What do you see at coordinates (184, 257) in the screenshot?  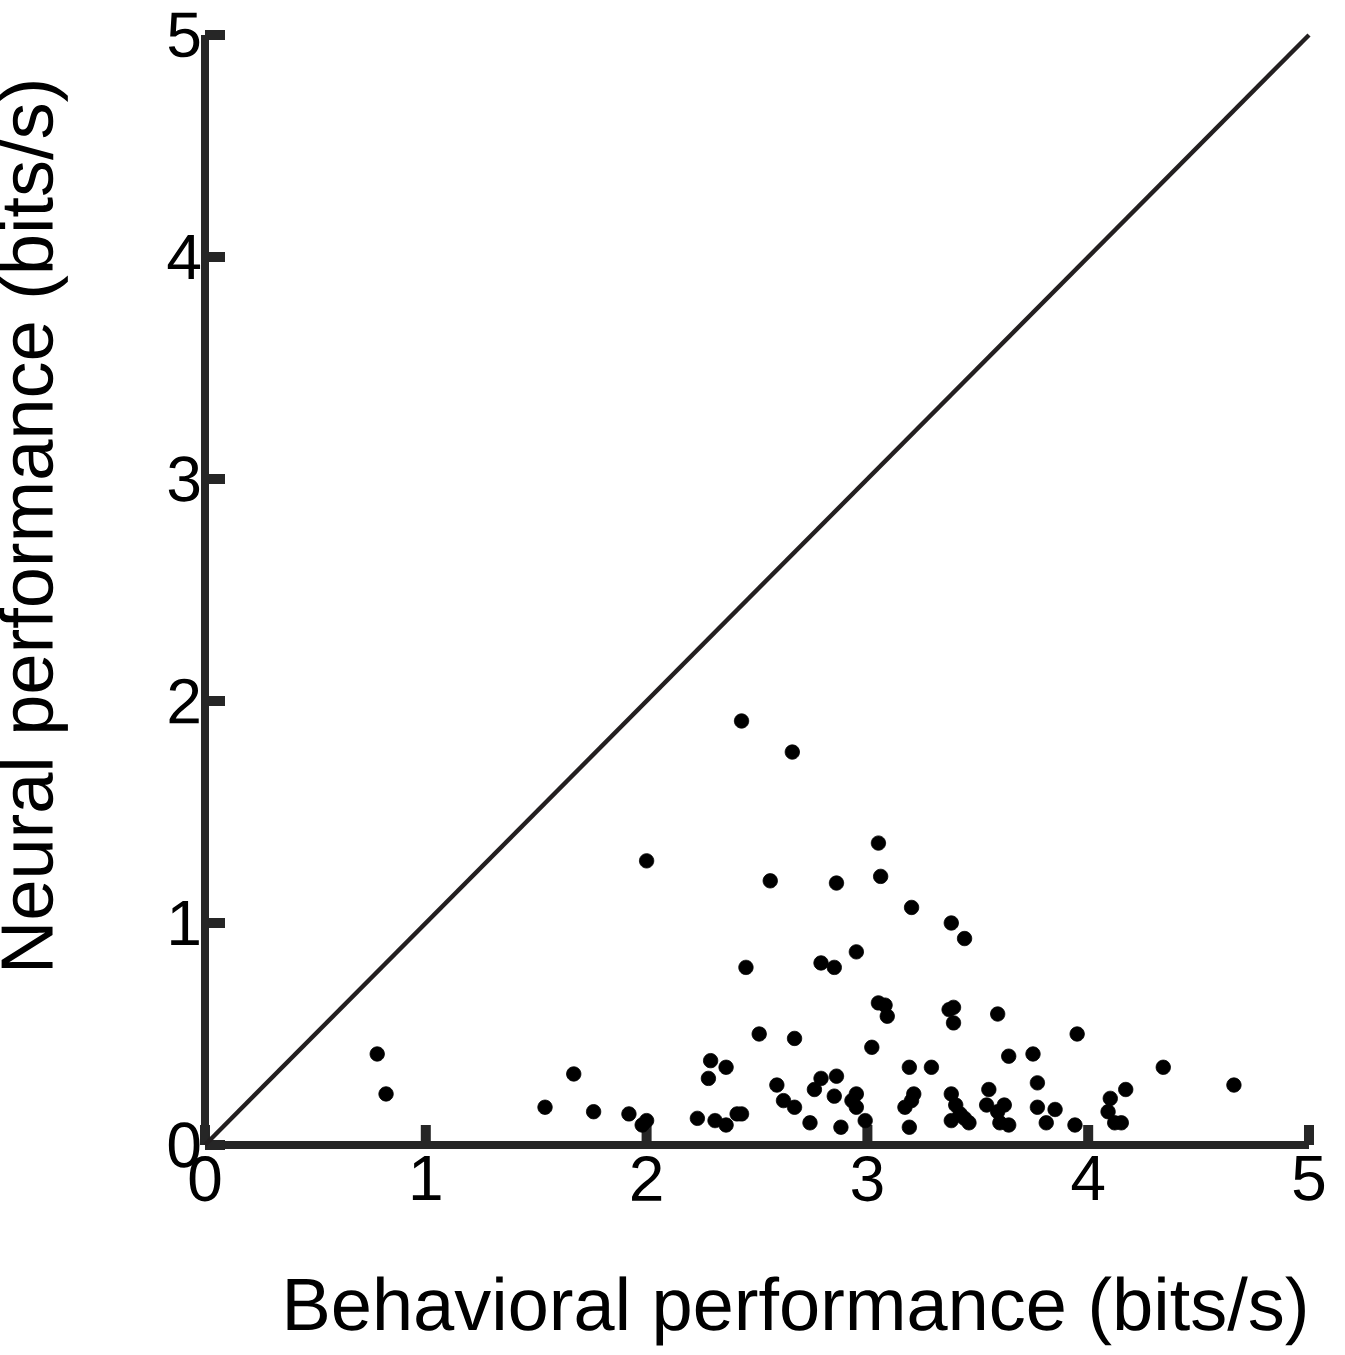 I see `y-tick-label: 4` at bounding box center [184, 257].